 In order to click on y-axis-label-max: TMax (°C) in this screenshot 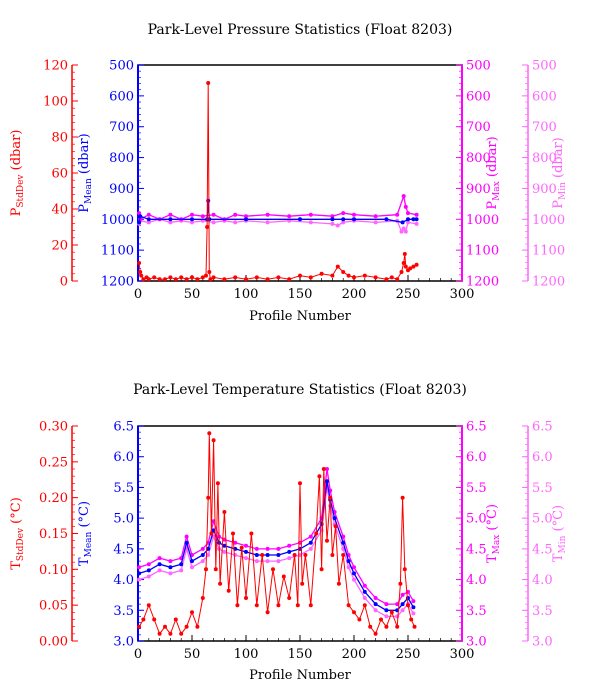, I will do `click(493, 533)`.